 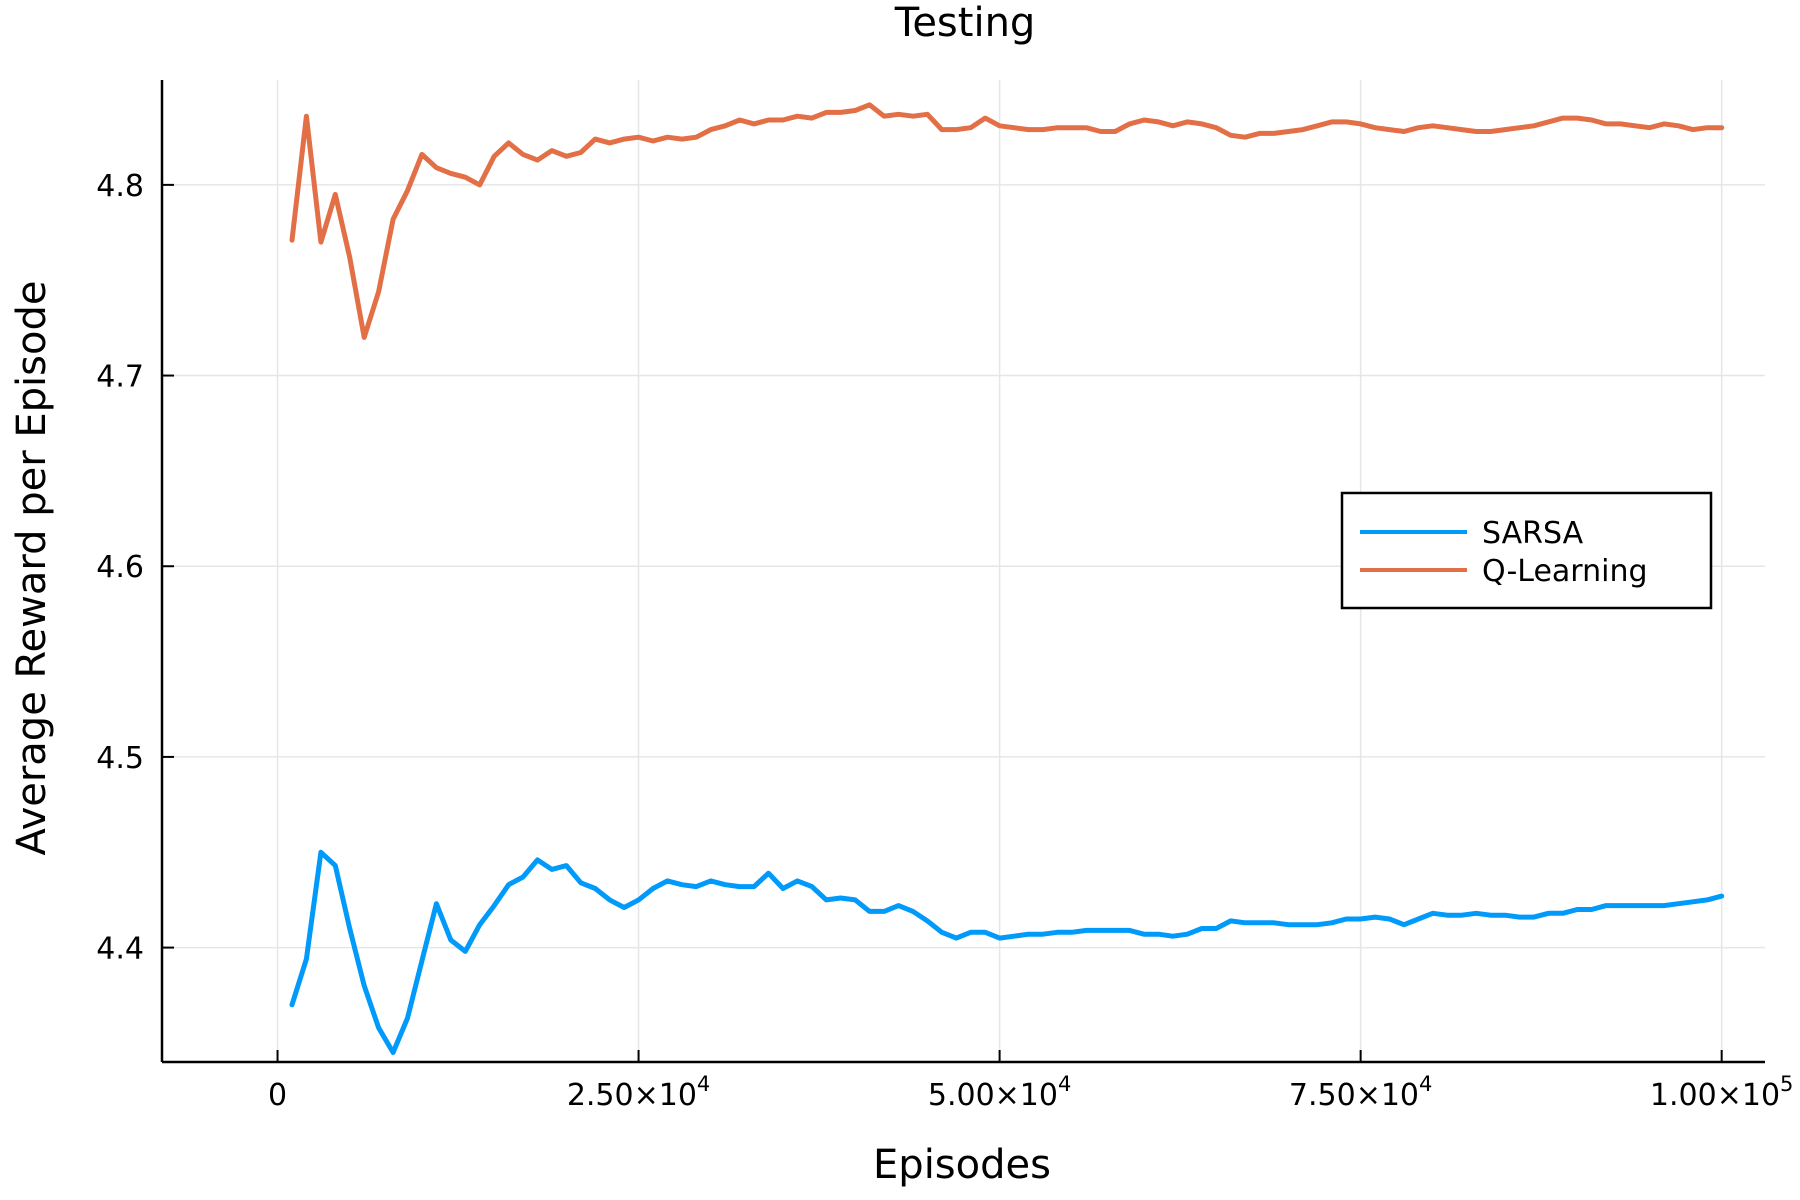 I want to click on x-tick-mantissa: 1.00×10, so click(x=1715, y=1095).